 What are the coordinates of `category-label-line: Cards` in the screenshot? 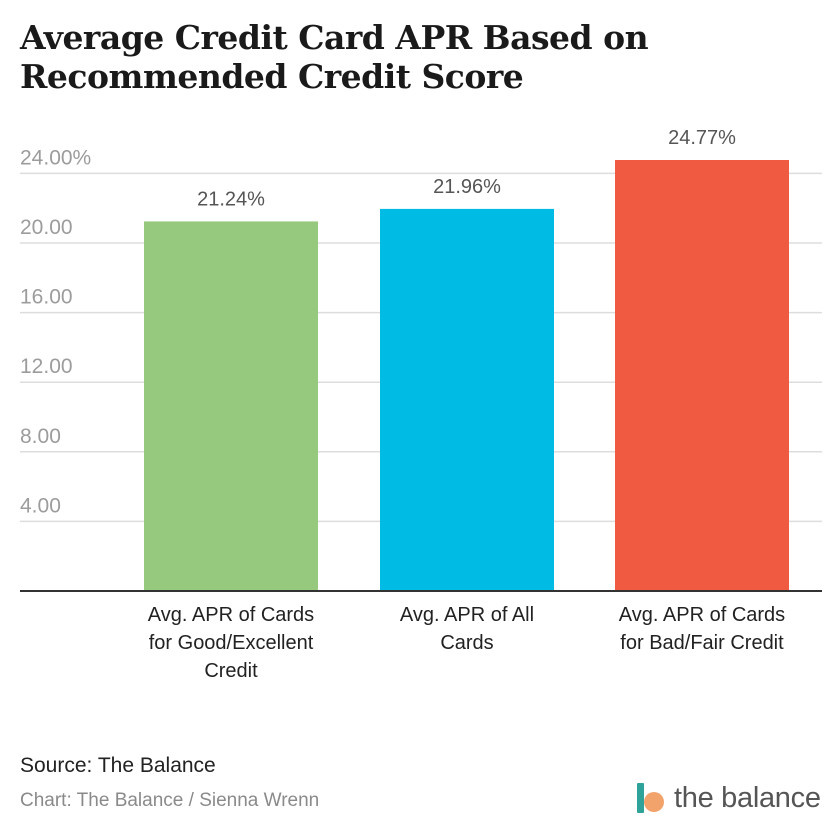 It's located at (466, 643).